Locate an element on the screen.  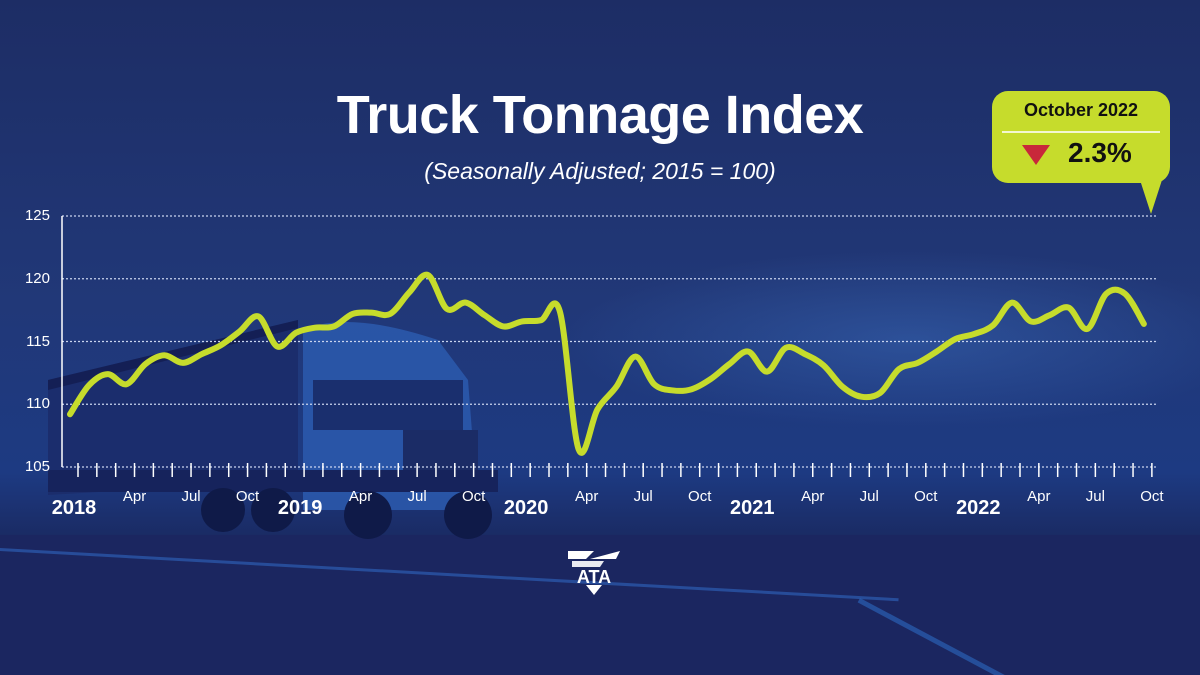
ata-logo-icon: ATA is located at coordinates (594, 573).